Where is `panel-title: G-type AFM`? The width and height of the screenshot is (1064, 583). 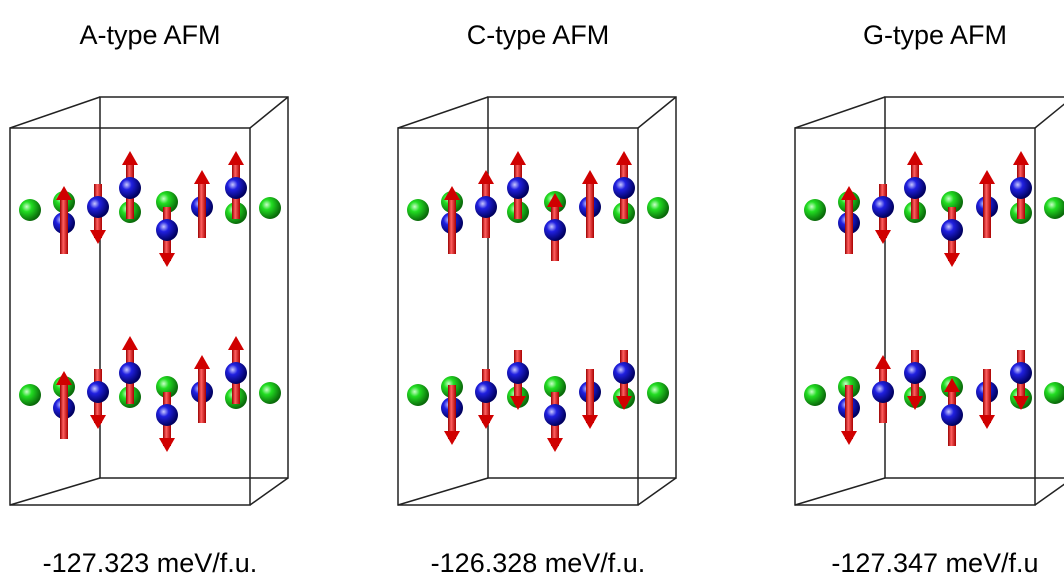
panel-title: G-type AFM is located at coordinates (935, 35).